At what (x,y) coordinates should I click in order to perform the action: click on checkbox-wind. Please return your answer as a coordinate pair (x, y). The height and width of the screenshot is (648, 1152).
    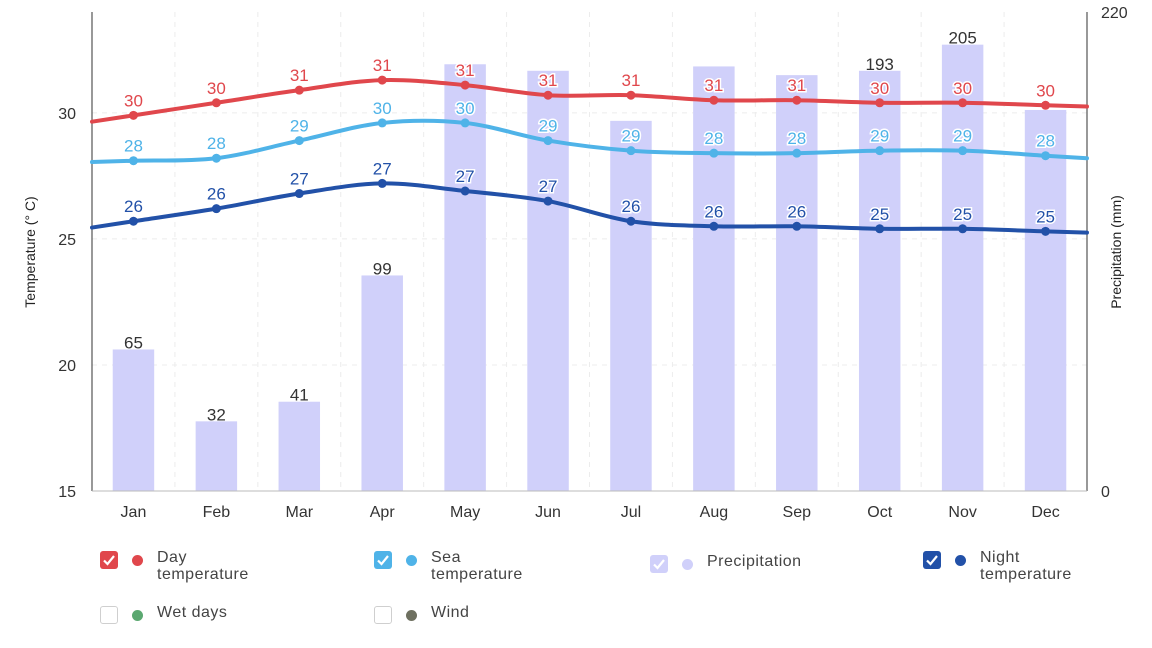
    Looking at the image, I should click on (383, 615).